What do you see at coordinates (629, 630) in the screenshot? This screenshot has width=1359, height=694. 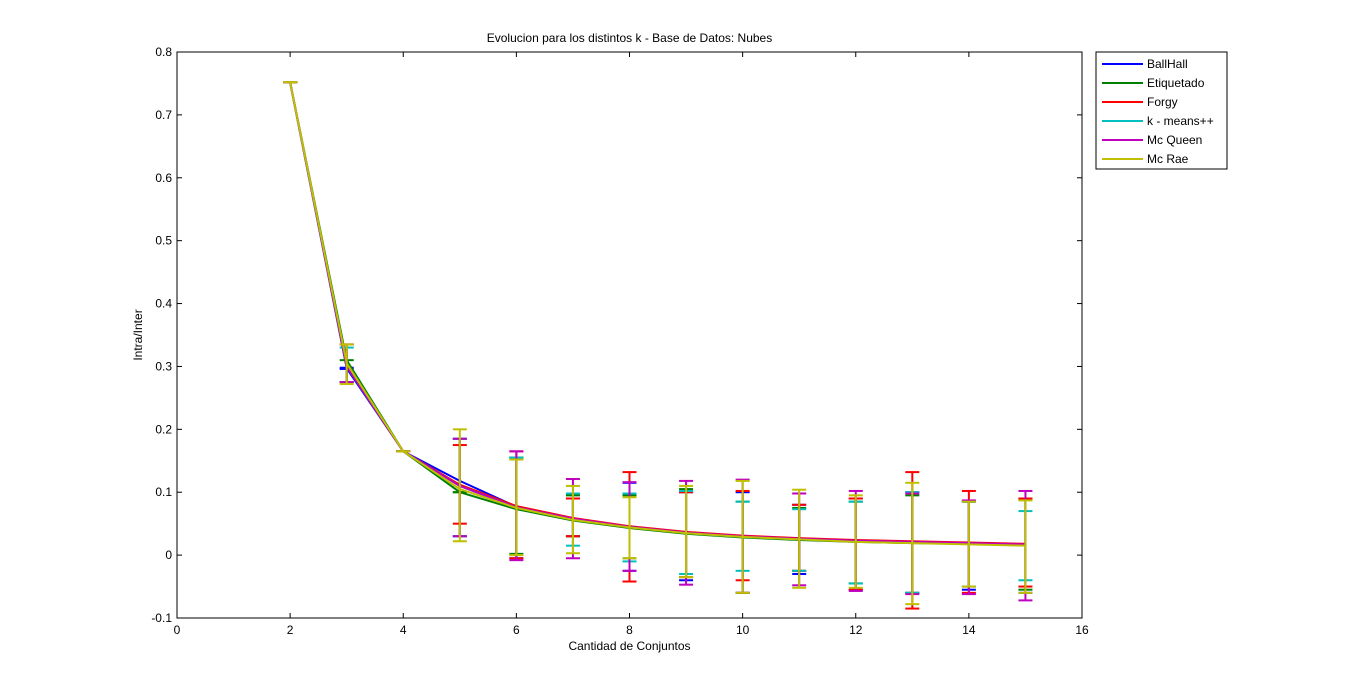 I see `x-tick-label: 8` at bounding box center [629, 630].